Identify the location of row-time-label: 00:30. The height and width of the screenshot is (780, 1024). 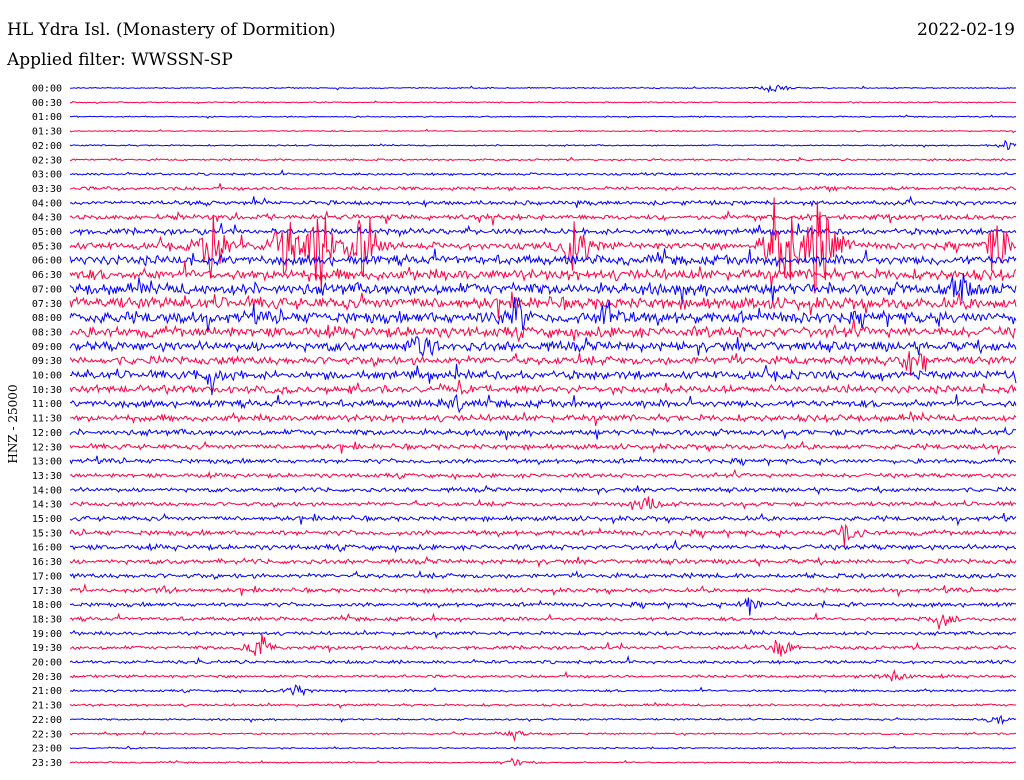
(47, 103).